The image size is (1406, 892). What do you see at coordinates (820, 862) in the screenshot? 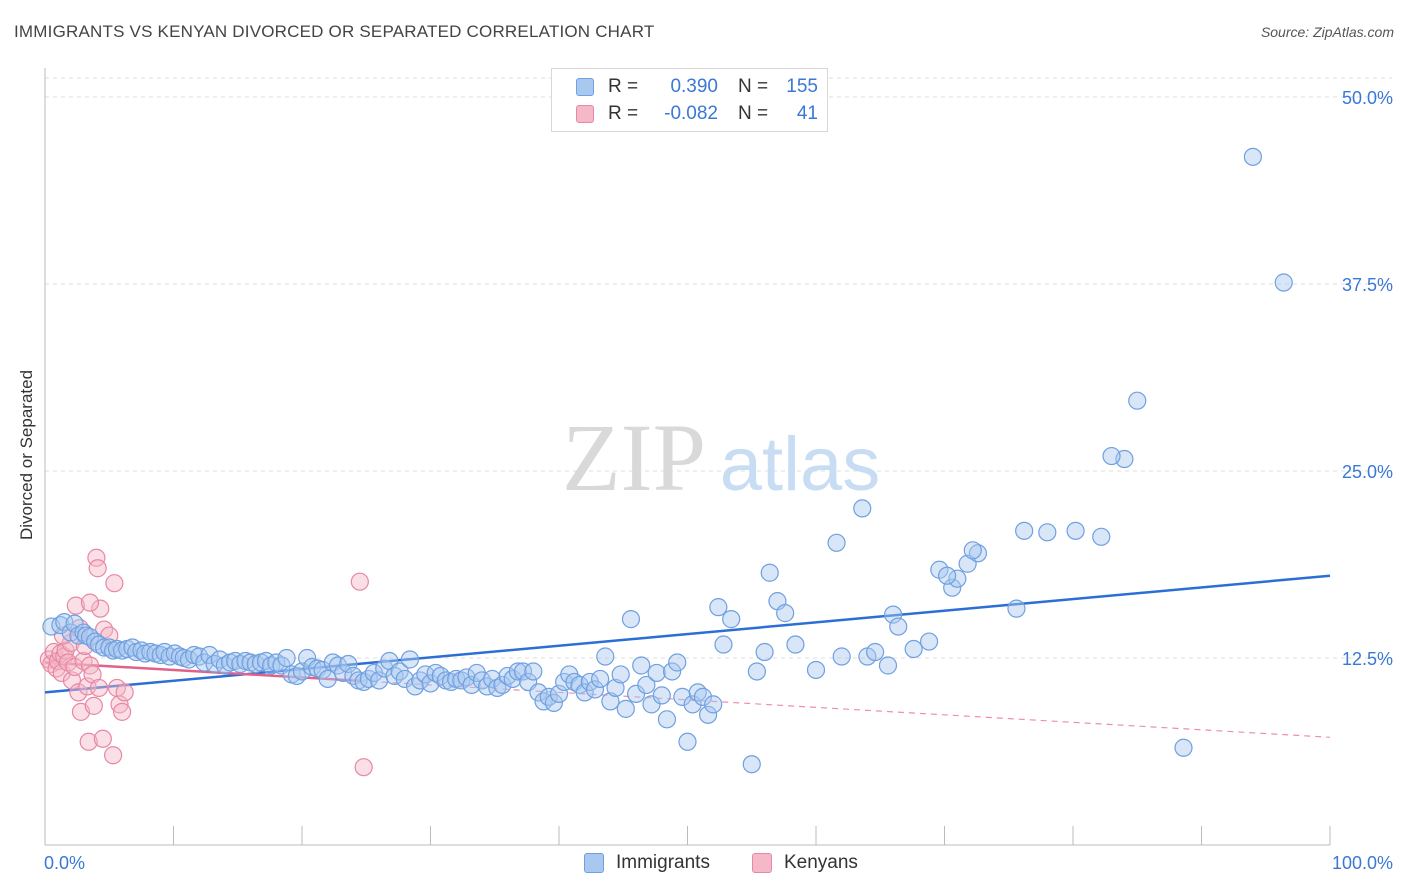
I see `kenyans-legend-label: Kenyans` at bounding box center [820, 862].